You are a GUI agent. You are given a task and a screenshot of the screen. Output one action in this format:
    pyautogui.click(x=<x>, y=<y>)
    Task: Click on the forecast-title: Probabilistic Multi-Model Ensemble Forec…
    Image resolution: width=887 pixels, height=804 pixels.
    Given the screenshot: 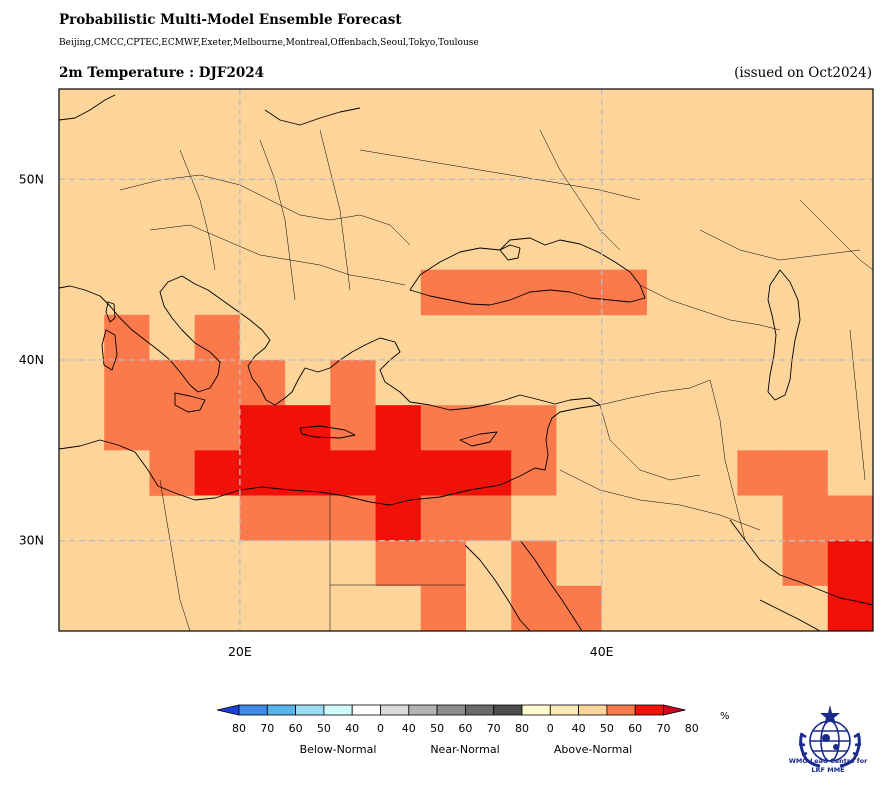 What is the action you would take?
    pyautogui.click(x=230, y=20)
    